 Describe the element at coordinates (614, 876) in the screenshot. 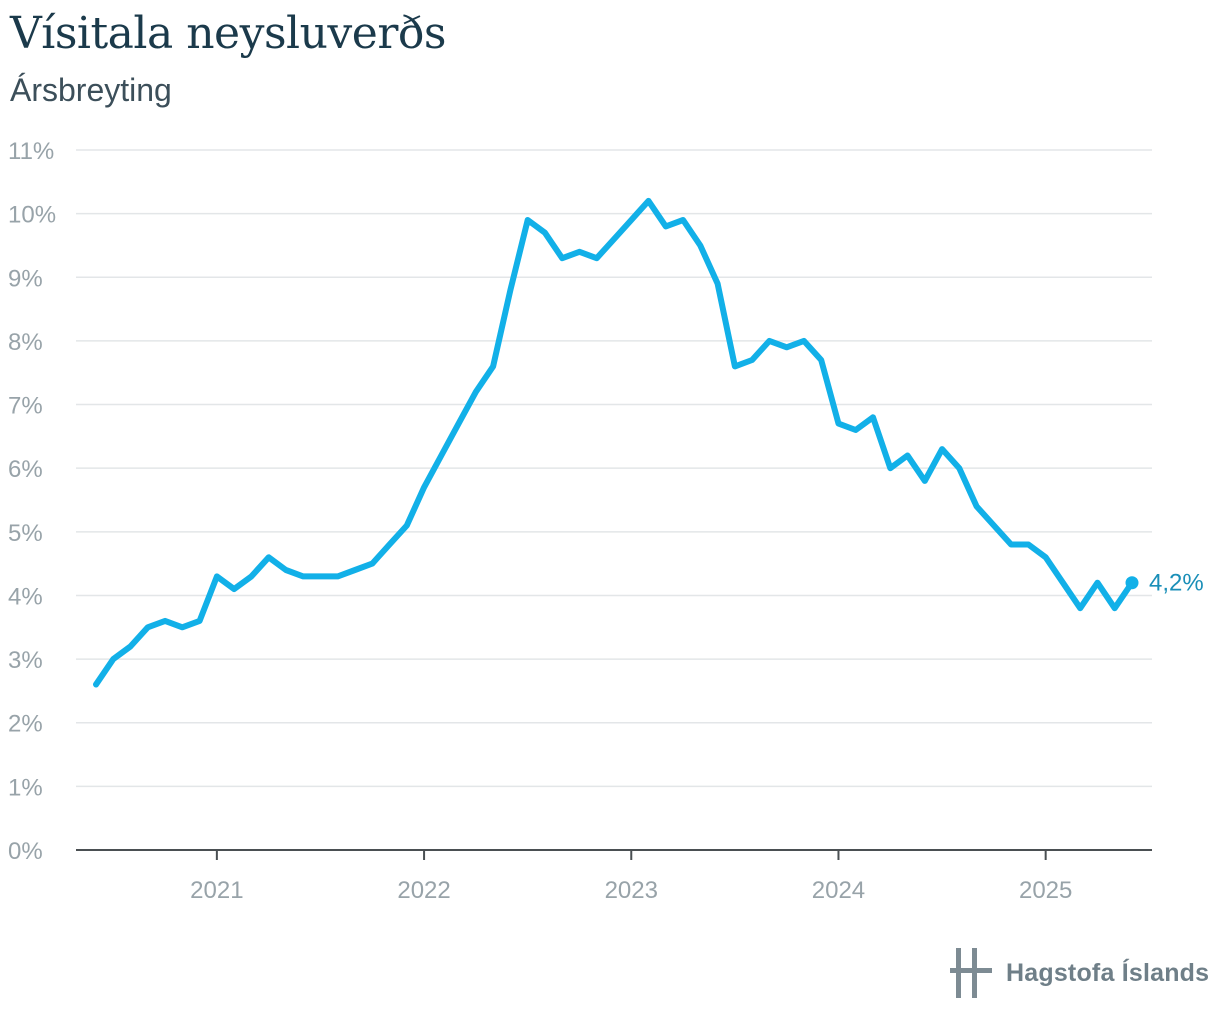

I see `x-axis: 2021 2022 2023 2024 2025` at that location.